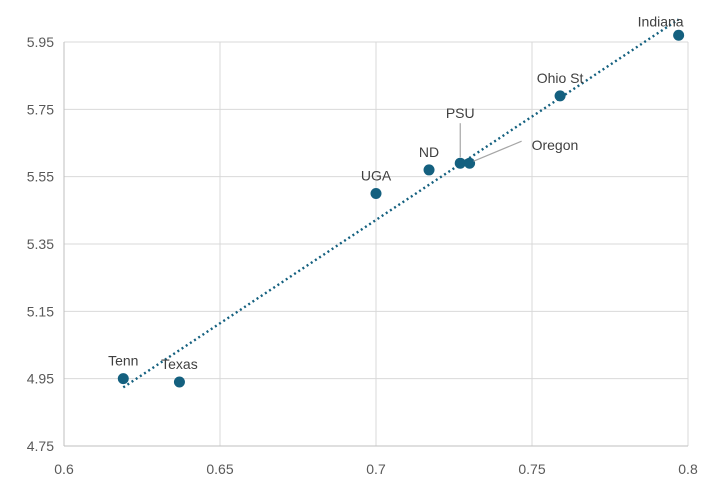 Image resolution: width=722 pixels, height=496 pixels. I want to click on point-label: Oregon, so click(555, 145).